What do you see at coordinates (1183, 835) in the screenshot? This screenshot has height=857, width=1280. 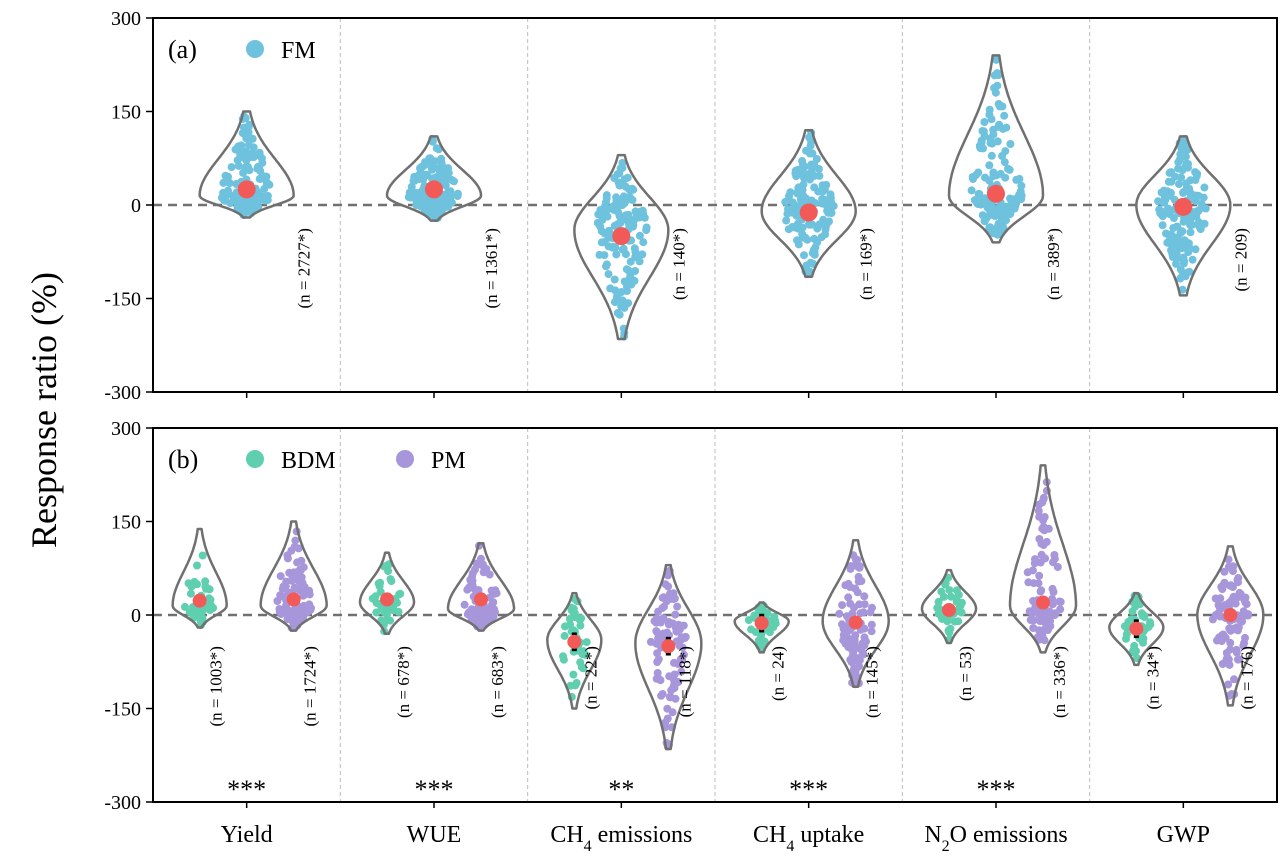 I see `x-category-label: GWP` at bounding box center [1183, 835].